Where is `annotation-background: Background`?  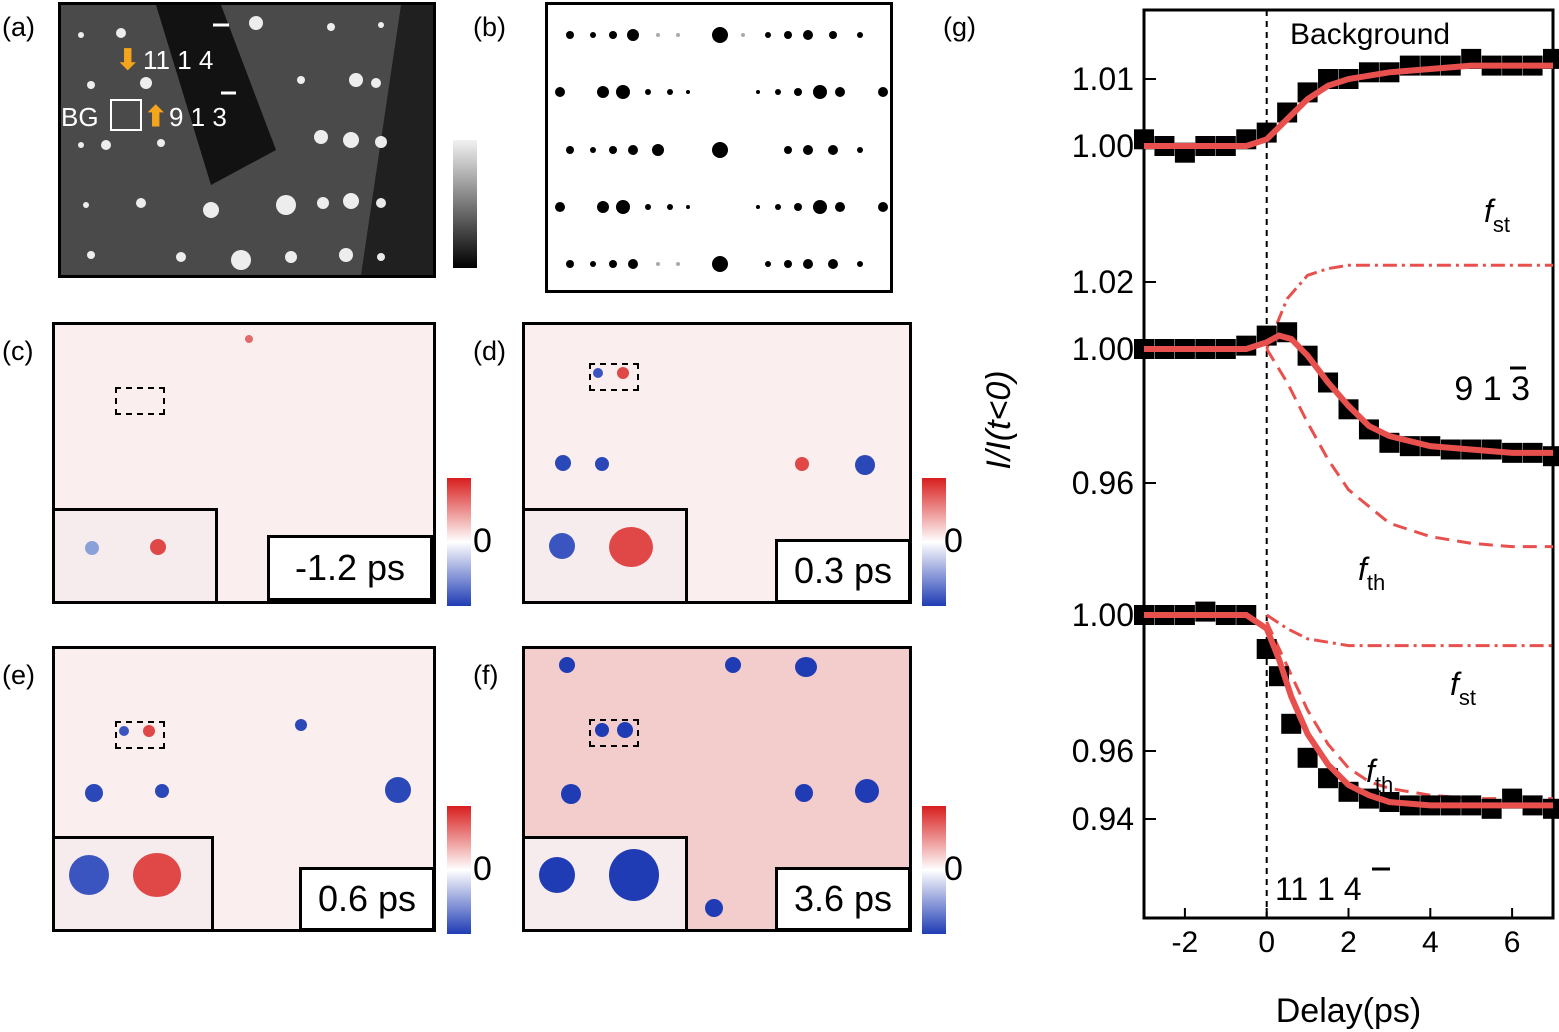
annotation-background: Background is located at coordinates (1370, 34).